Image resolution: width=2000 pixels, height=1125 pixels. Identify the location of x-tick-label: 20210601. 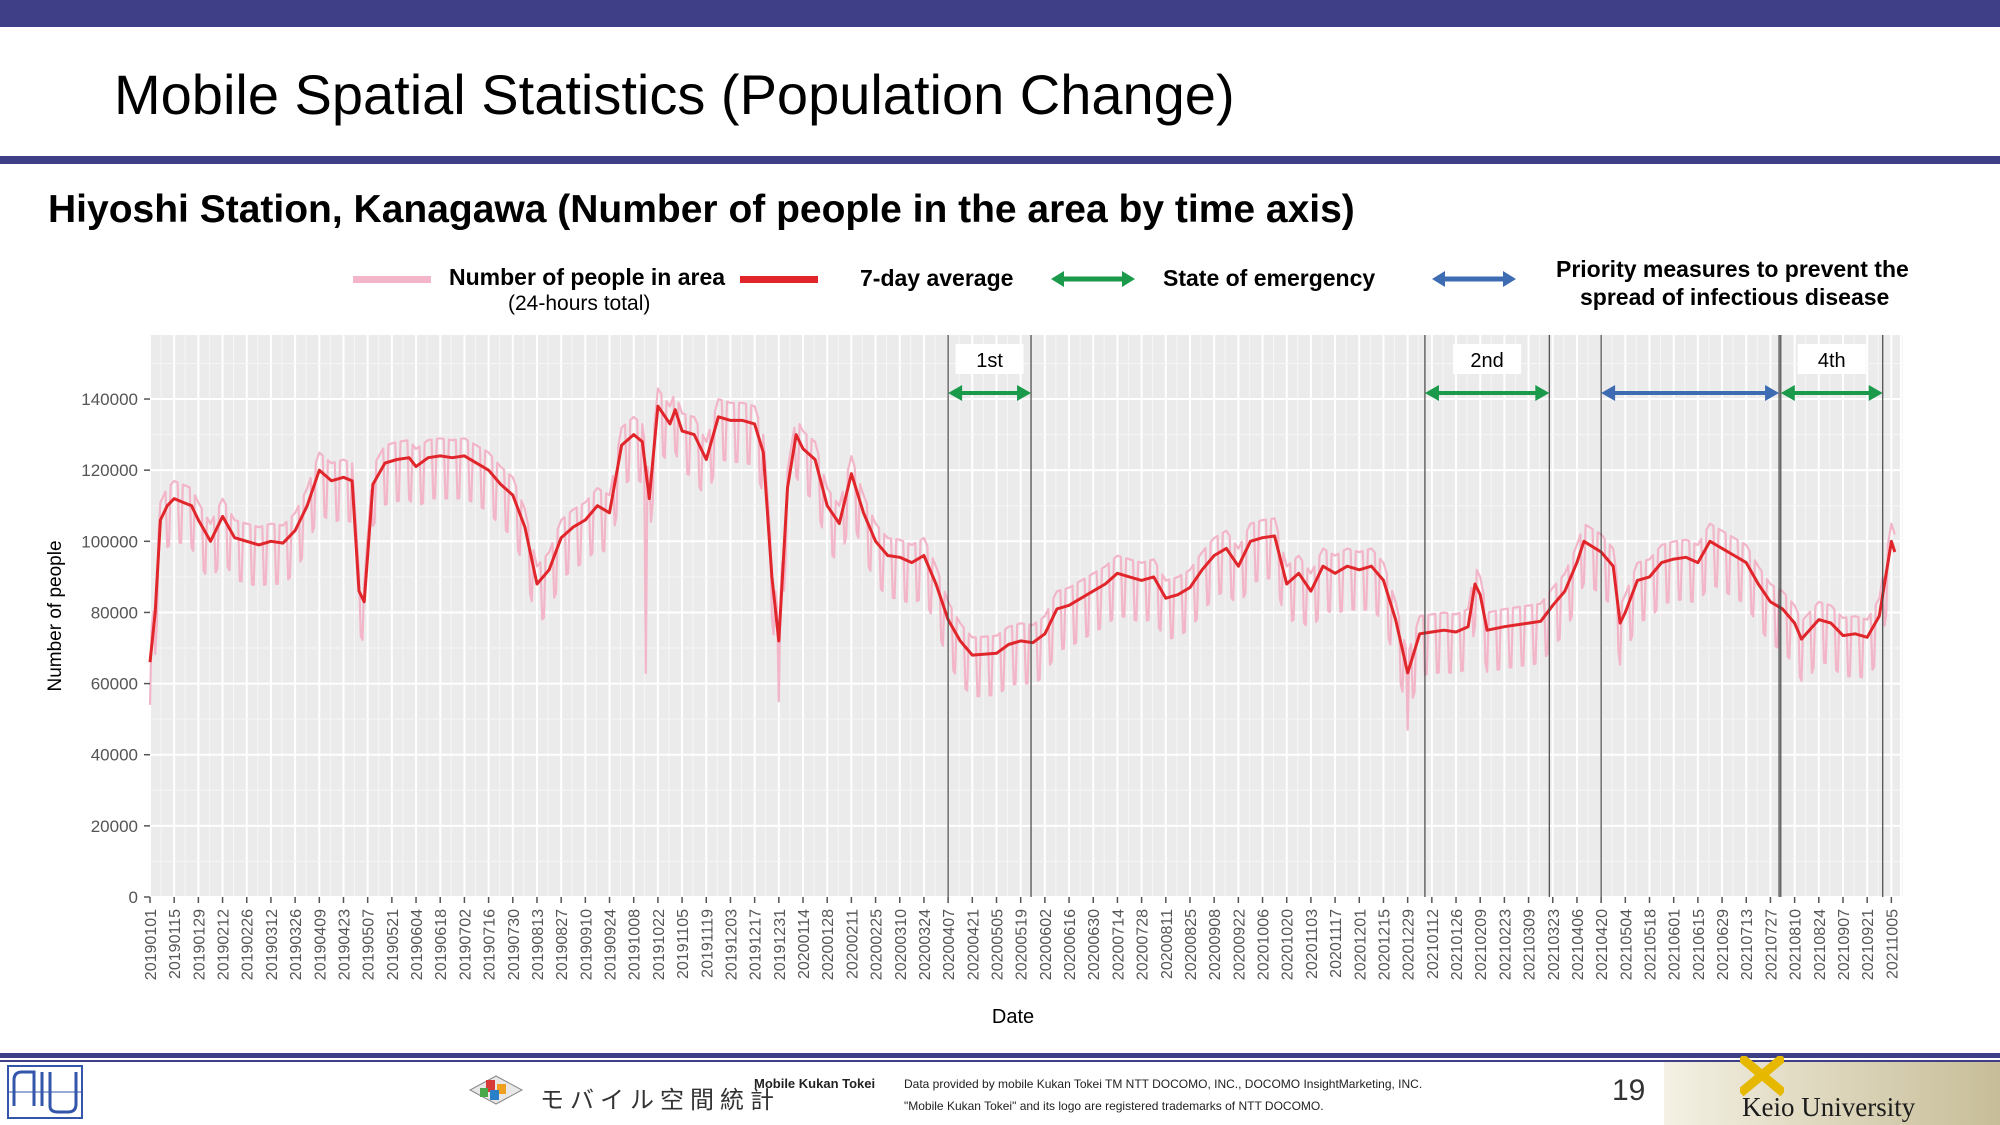
(1675, 944).